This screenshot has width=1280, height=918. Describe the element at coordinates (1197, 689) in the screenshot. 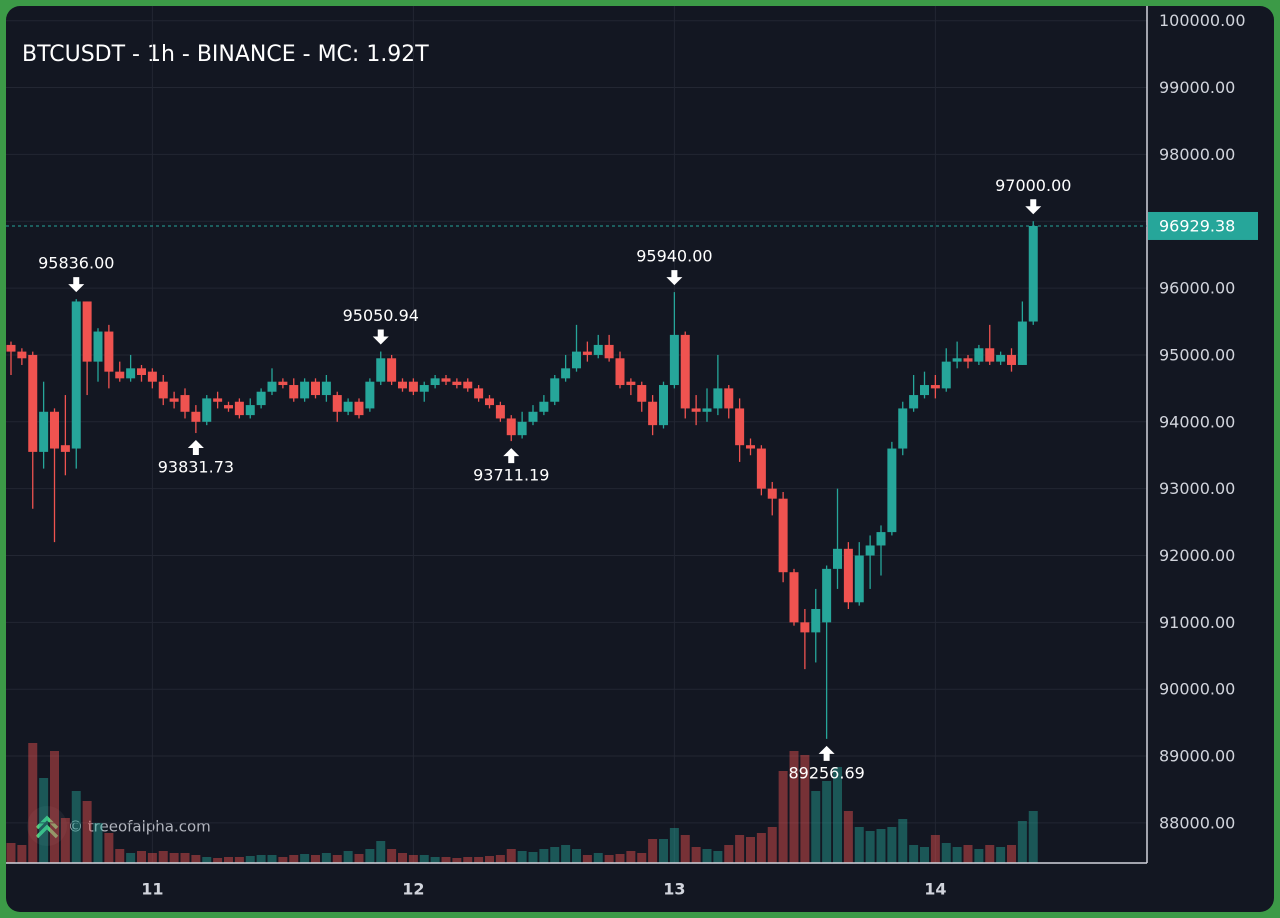

I see `y-tick-label: 90000.00` at that location.